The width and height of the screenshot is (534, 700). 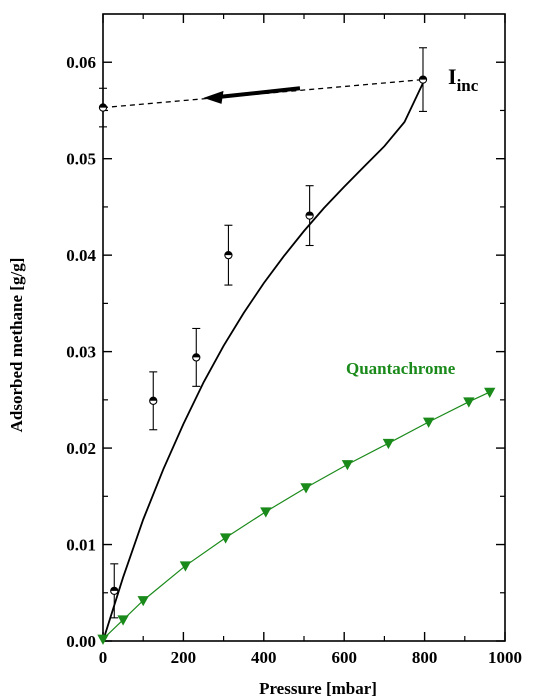 What do you see at coordinates (505, 657) in the screenshot?
I see `x-tick-label: 1000` at bounding box center [505, 657].